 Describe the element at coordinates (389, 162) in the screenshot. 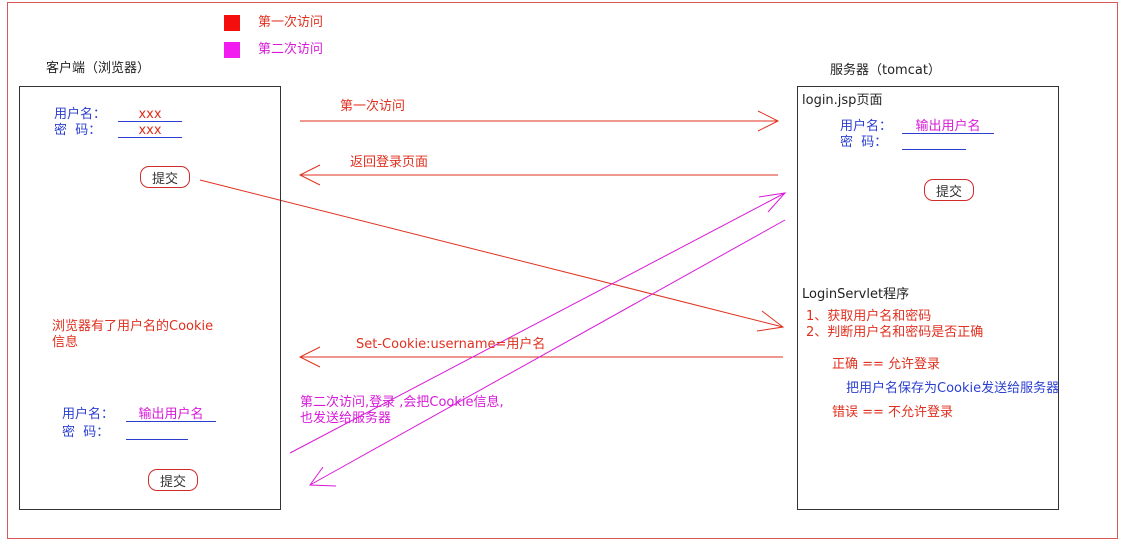

I see `return-login-label: 返回登录页面` at that location.